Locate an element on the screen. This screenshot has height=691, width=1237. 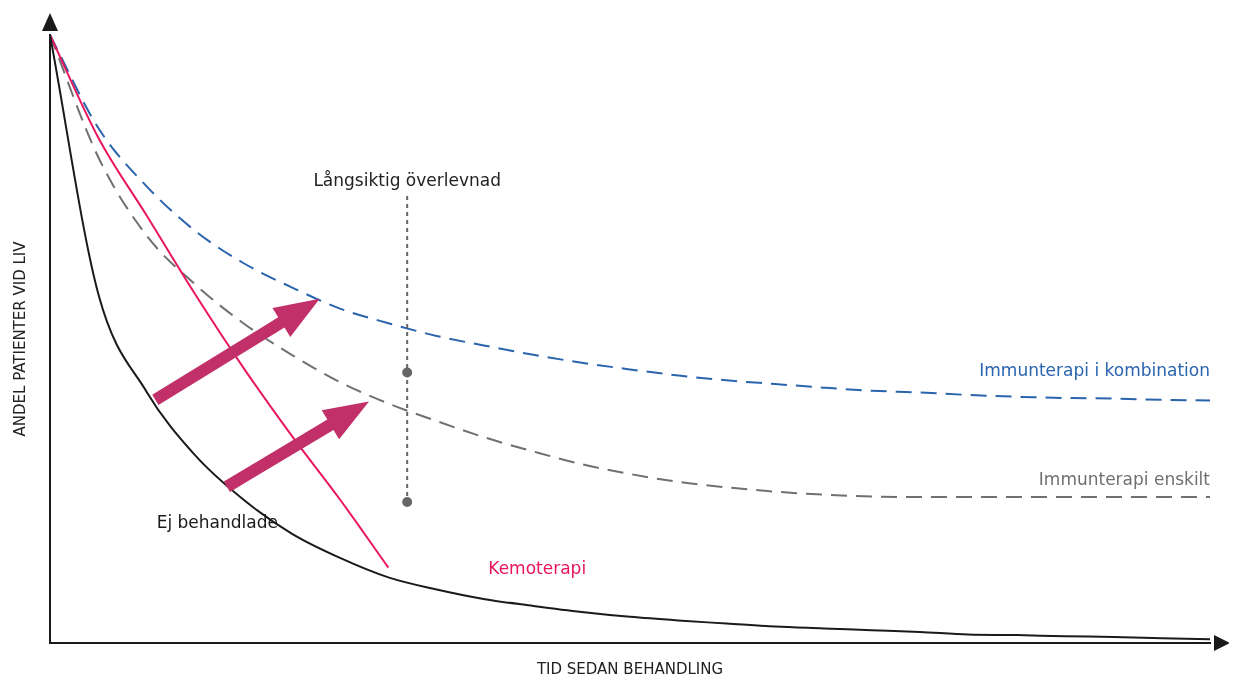
x-axis-title: TID SEDAN BEHANDLING is located at coordinates (629, 668).